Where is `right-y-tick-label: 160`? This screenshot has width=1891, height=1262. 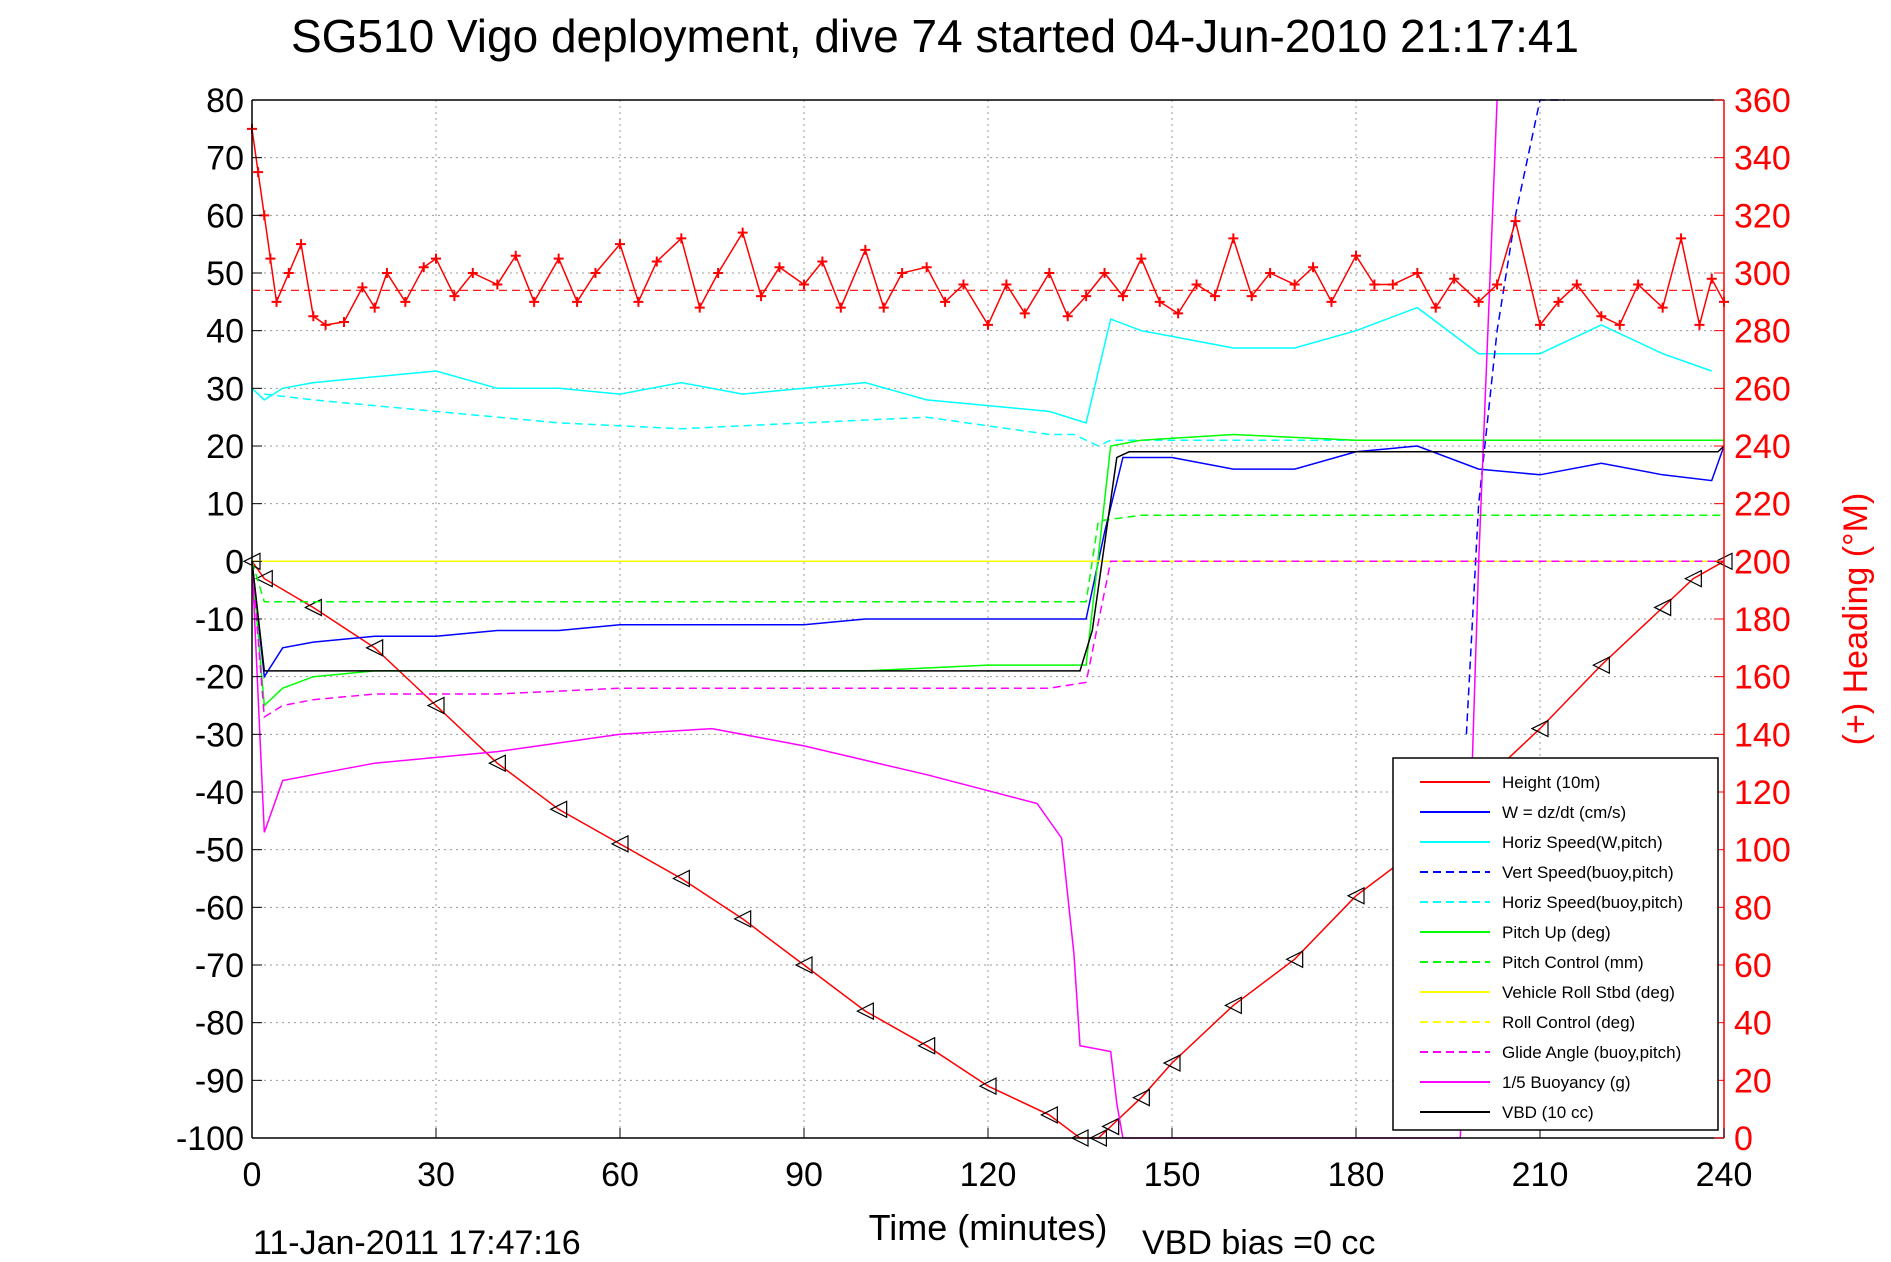
right-y-tick-label: 160 is located at coordinates (1762, 678).